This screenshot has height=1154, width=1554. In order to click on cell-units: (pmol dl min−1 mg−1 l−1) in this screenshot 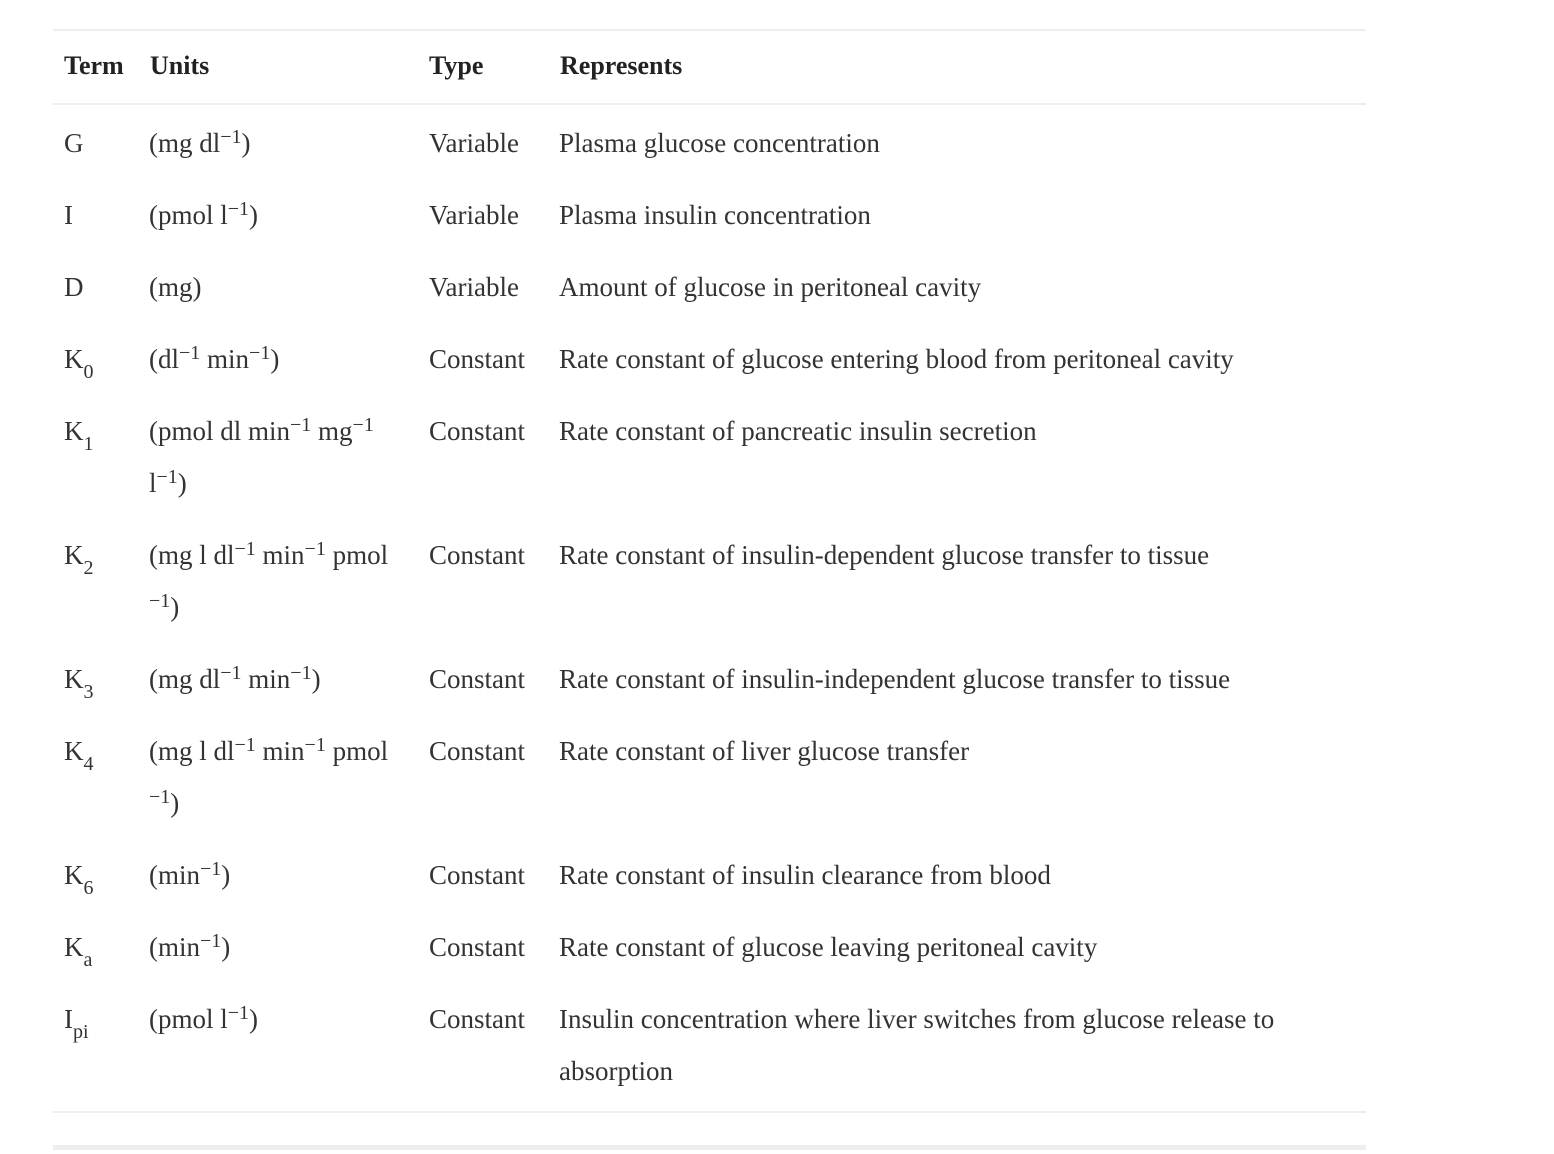, I will do `click(279, 457)`.